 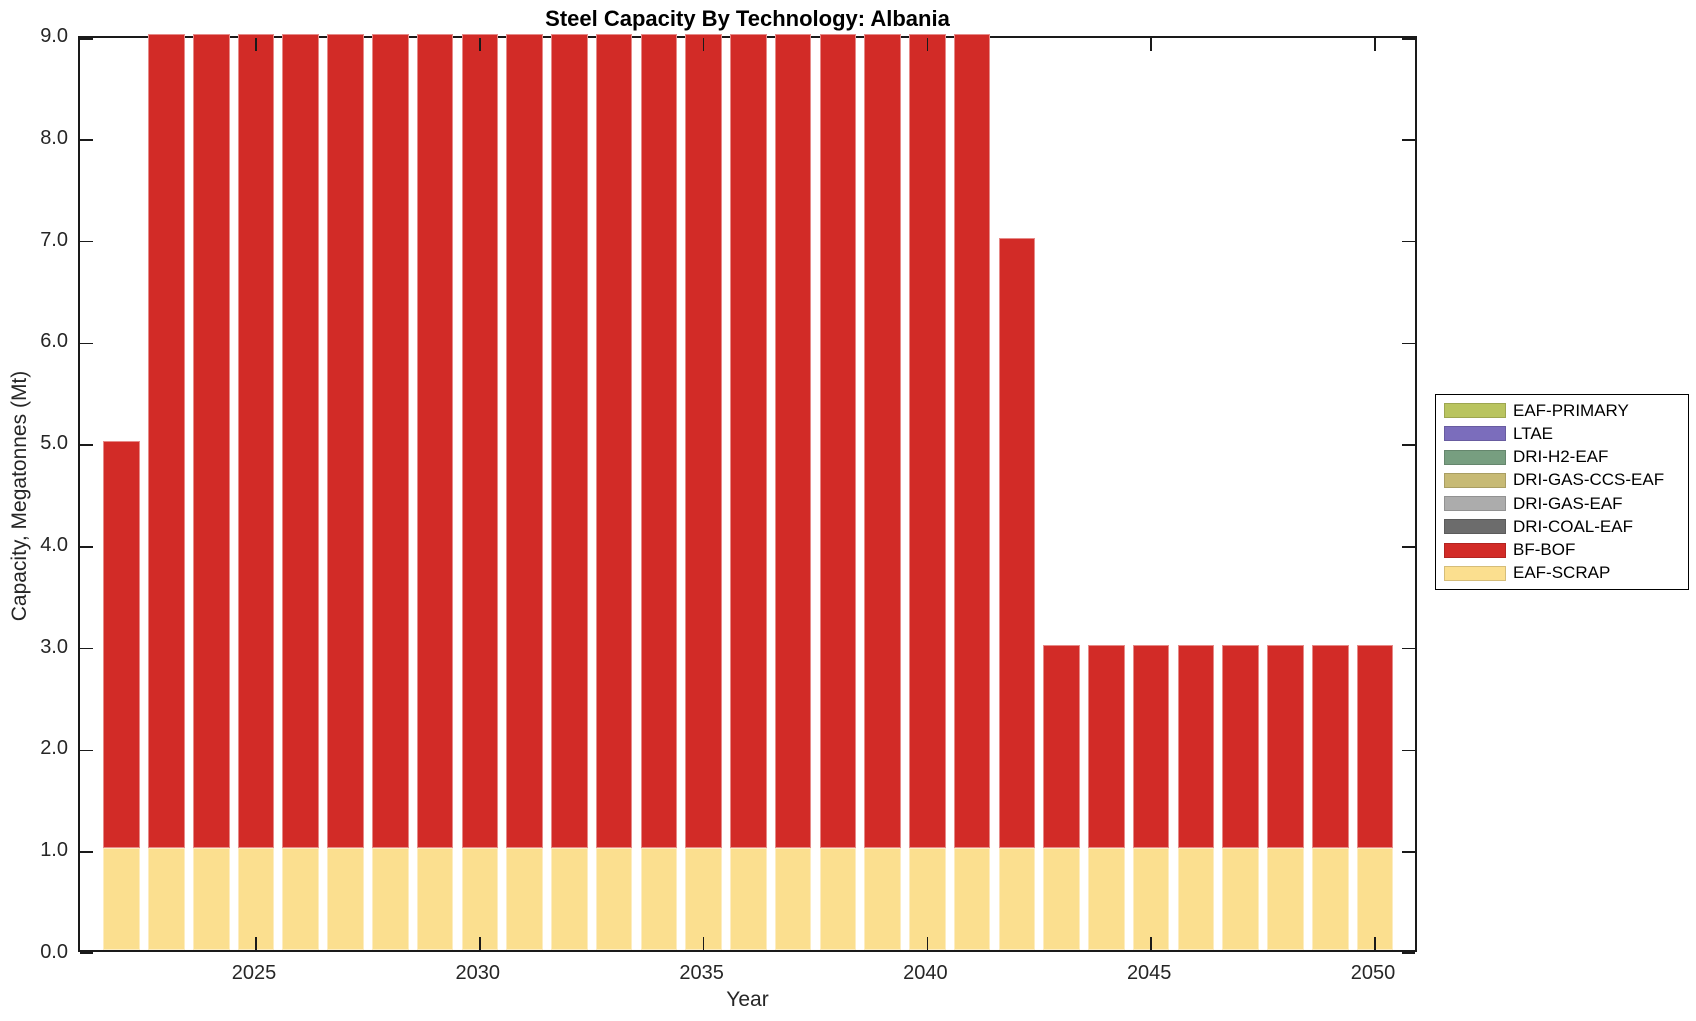 I want to click on legend-swatch-ltae, so click(x=1475, y=434).